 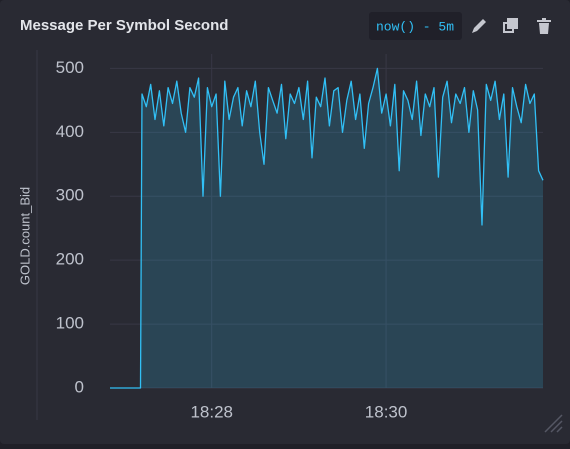 What do you see at coordinates (211, 411) in the screenshot?
I see `x-tick-label: 18:28` at bounding box center [211, 411].